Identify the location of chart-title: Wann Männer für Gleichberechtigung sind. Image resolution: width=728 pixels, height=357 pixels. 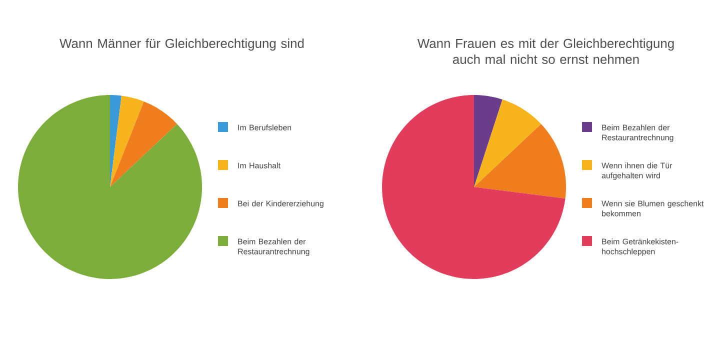
(182, 44).